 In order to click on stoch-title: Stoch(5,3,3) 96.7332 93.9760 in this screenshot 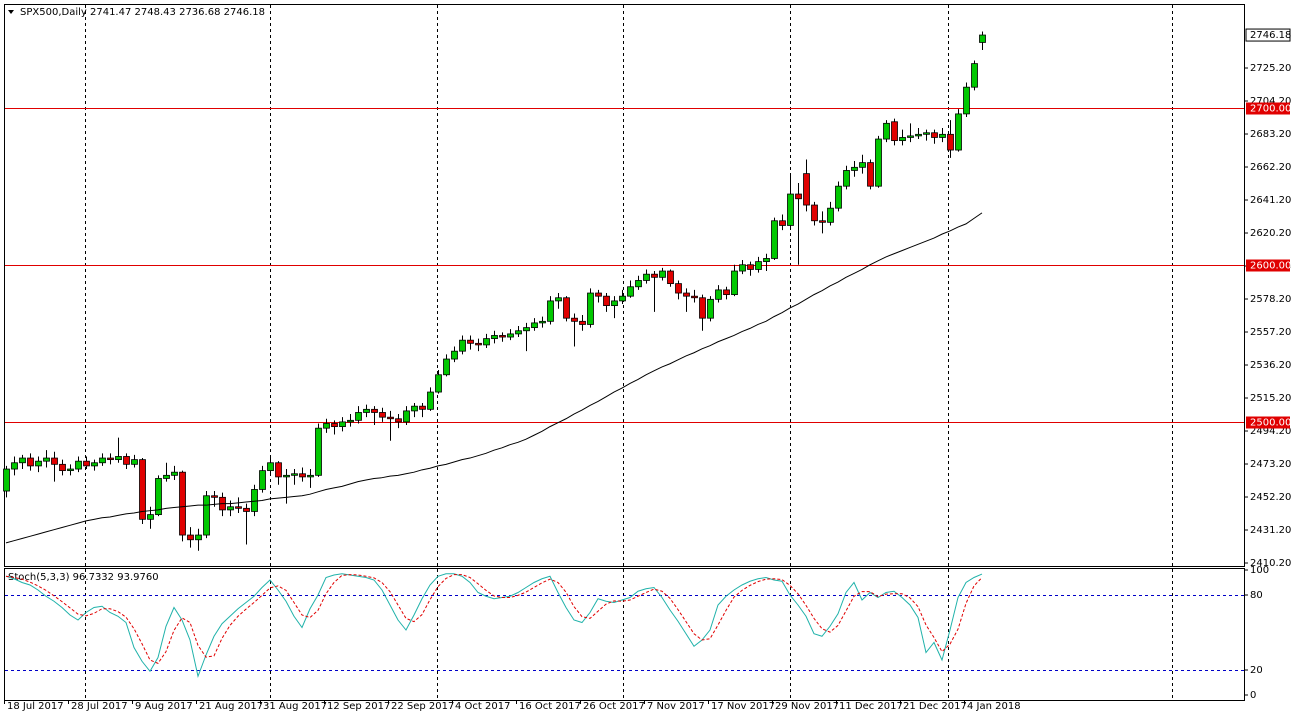, I will do `click(83, 577)`.